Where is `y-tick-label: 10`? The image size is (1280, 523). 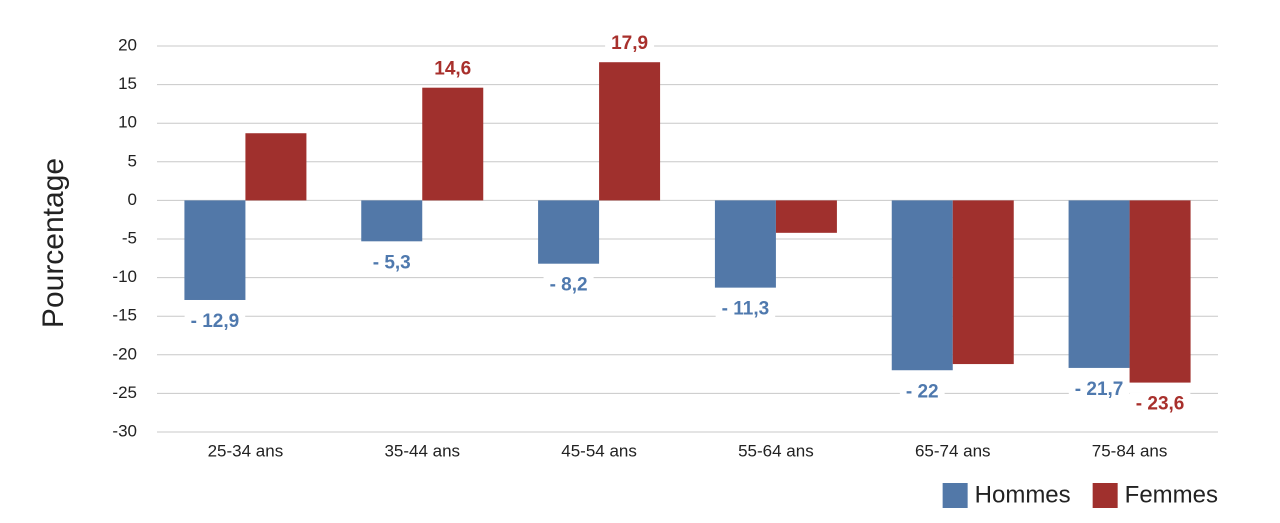
y-tick-label: 10 is located at coordinates (127, 122).